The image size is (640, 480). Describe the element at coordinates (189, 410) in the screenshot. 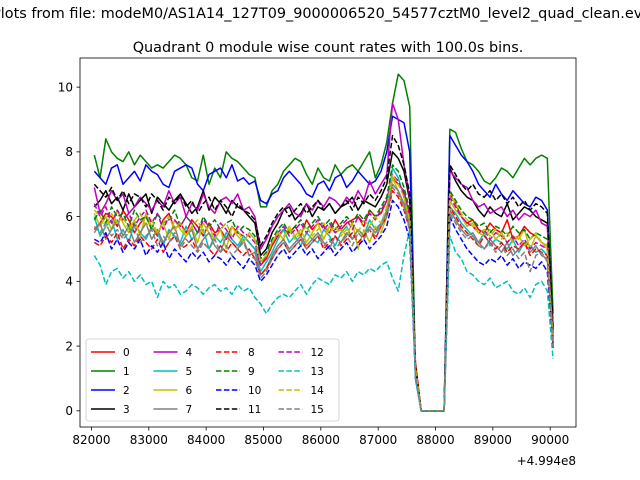

I see `legend-label: 7` at that location.